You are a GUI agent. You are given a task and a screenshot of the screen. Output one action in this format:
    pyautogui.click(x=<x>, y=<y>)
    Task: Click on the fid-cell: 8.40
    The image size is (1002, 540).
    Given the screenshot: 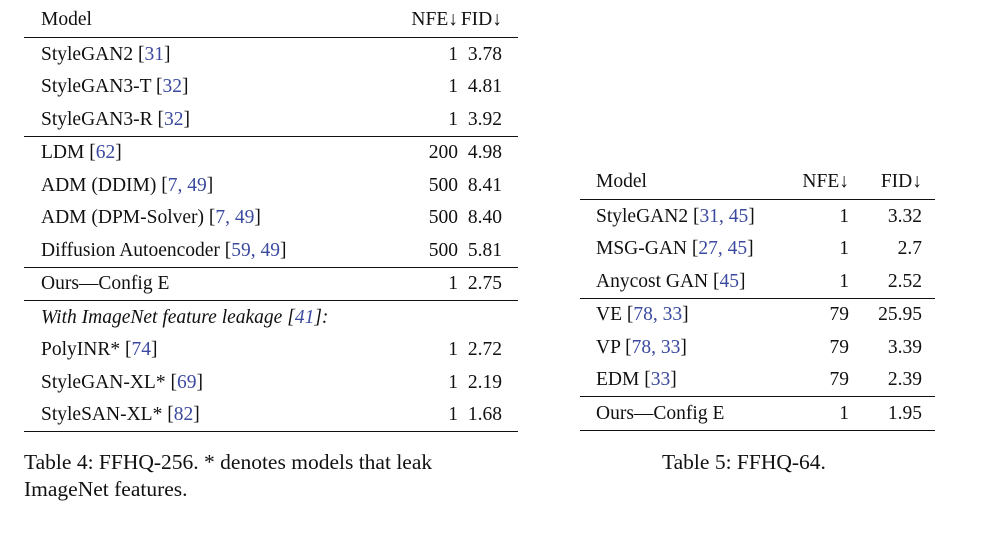 What is the action you would take?
    pyautogui.click(x=484, y=217)
    